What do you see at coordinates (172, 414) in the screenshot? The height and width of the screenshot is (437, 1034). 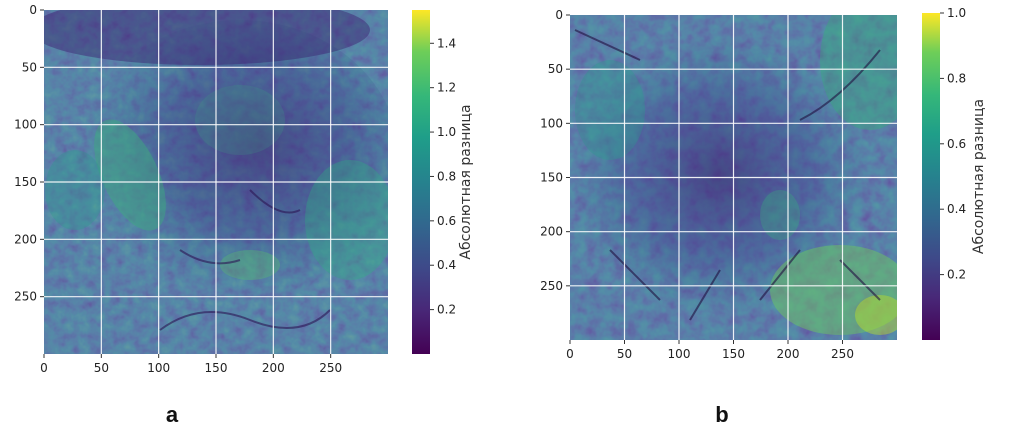 I see `panel-label-a: a` at bounding box center [172, 414].